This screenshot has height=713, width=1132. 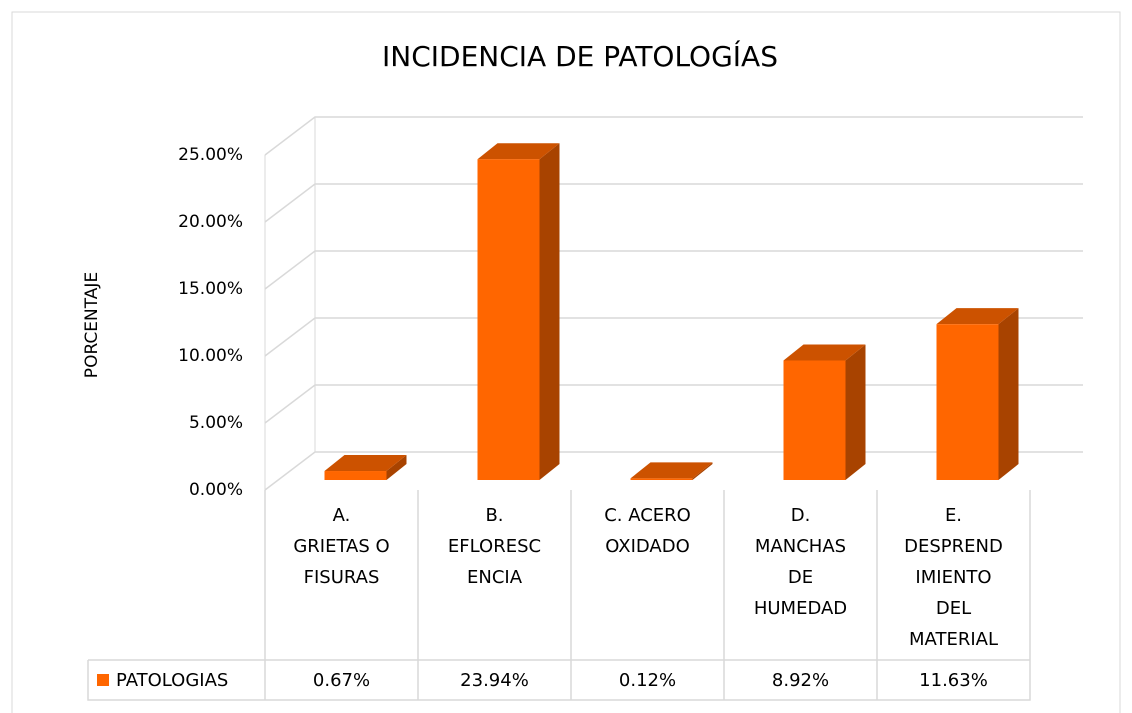 What do you see at coordinates (210, 289) in the screenshot?
I see `y-tick-label: 15.00%` at bounding box center [210, 289].